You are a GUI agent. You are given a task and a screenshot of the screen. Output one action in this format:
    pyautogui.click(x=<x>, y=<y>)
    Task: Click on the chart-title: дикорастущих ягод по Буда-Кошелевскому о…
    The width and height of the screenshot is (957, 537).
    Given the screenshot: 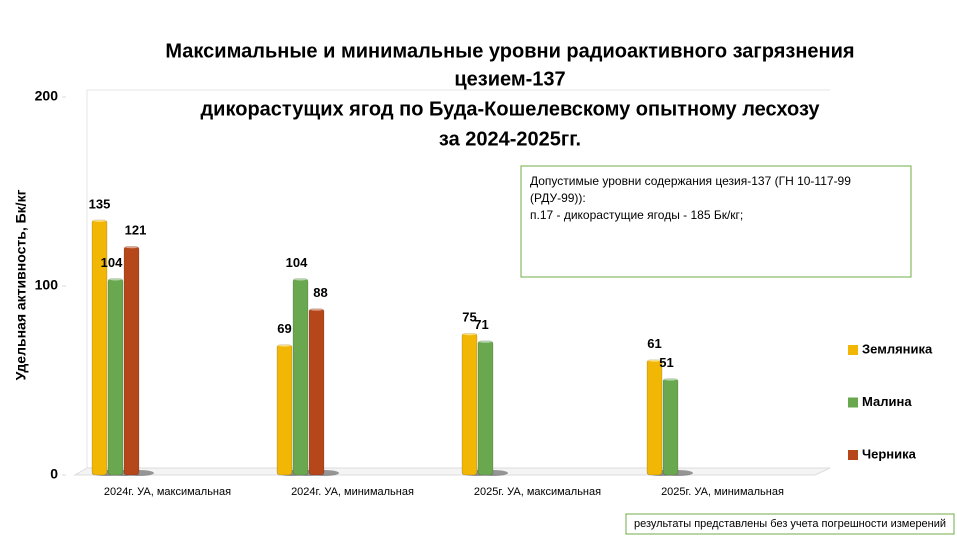 What is the action you would take?
    pyautogui.click(x=510, y=109)
    